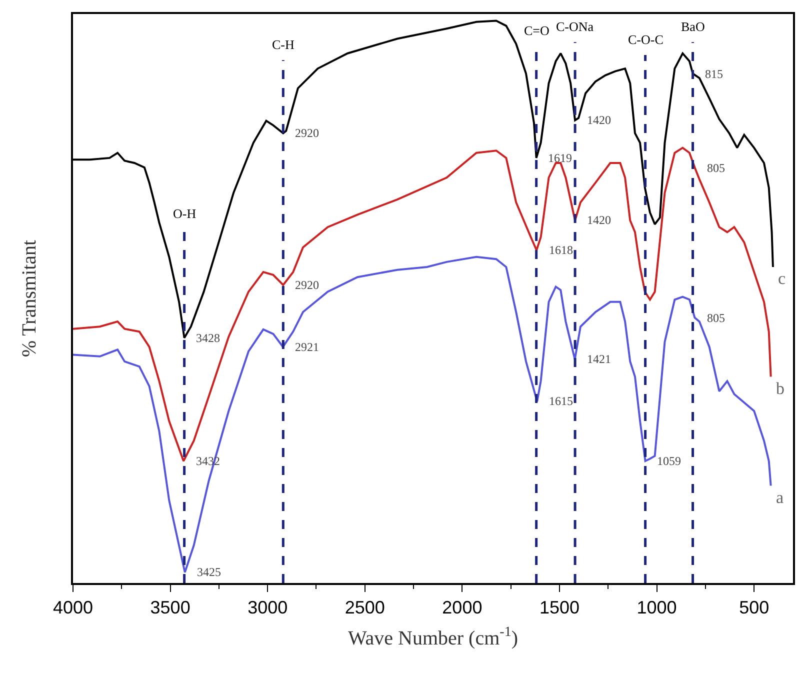 This screenshot has height=675, width=797. Describe the element at coordinates (782, 278) in the screenshot. I see `series-label: c` at that location.